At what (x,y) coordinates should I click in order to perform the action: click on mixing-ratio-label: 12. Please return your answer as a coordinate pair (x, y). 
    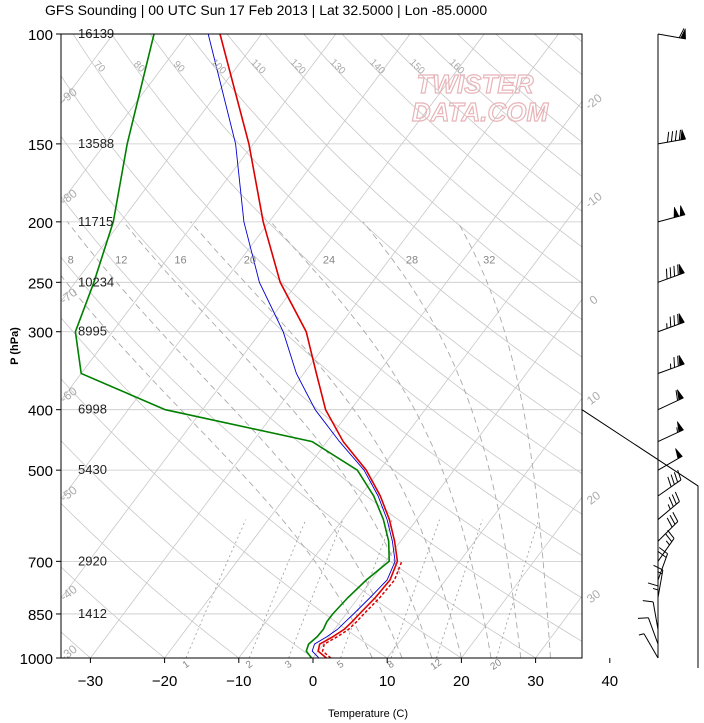
    Looking at the image, I should click on (437, 665).